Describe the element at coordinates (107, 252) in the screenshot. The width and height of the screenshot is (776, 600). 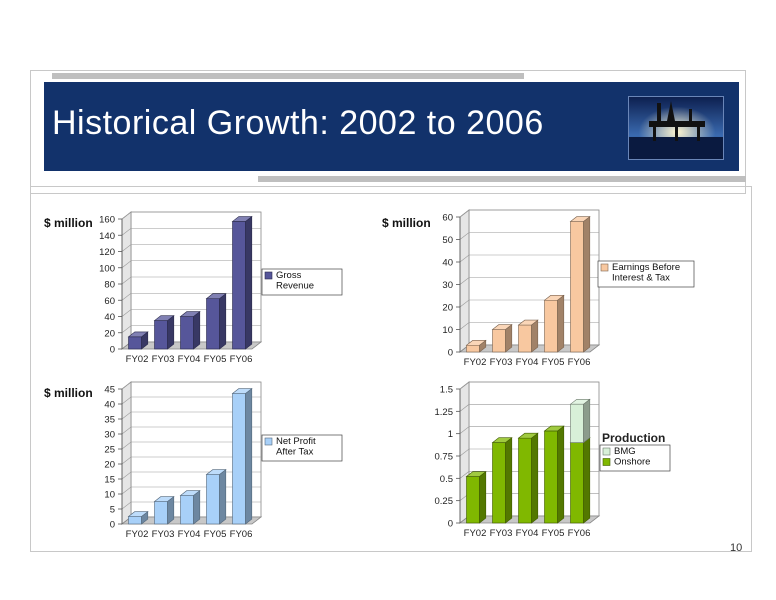
I see `y-tick-label: 120` at that location.